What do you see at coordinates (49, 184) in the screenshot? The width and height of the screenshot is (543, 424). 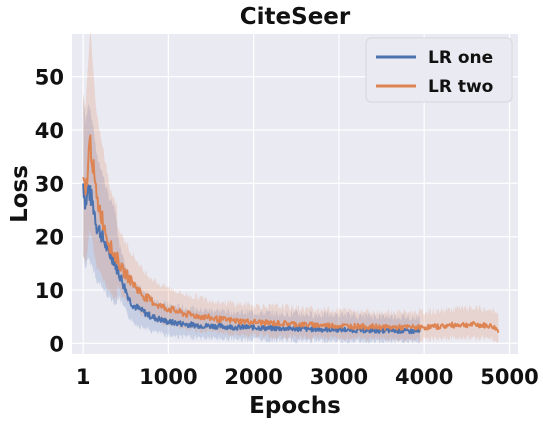 I see `y-tick-label: 30` at bounding box center [49, 184].